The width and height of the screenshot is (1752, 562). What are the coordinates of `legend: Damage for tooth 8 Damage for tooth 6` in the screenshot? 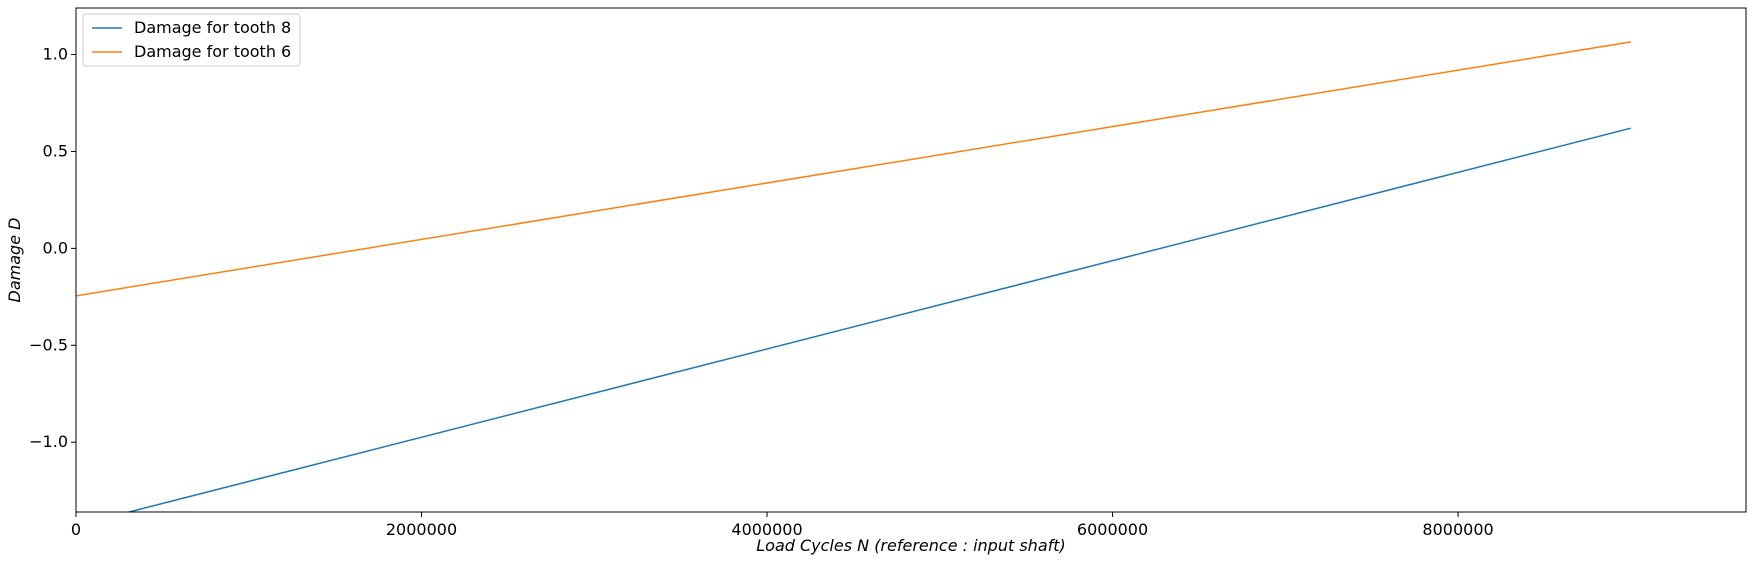 It's located at (191, 40).